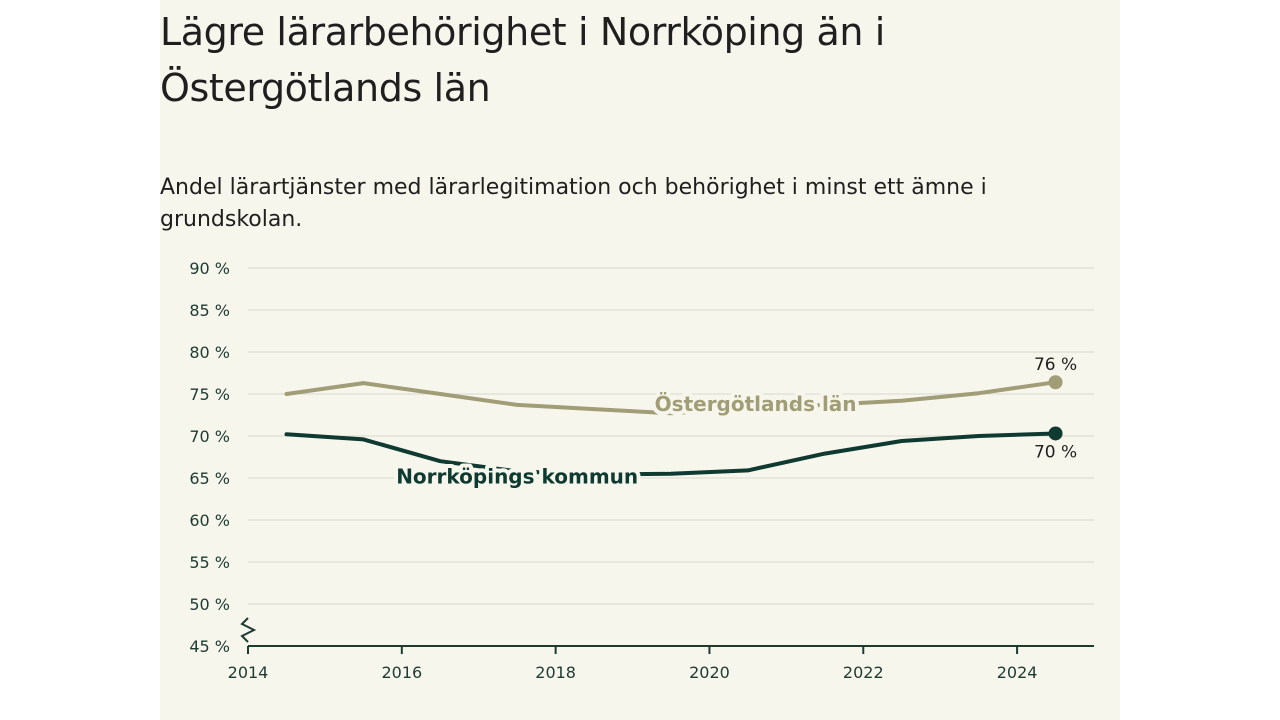 This screenshot has height=720, width=1280. I want to click on series-end-label: 76 %, so click(1055, 365).